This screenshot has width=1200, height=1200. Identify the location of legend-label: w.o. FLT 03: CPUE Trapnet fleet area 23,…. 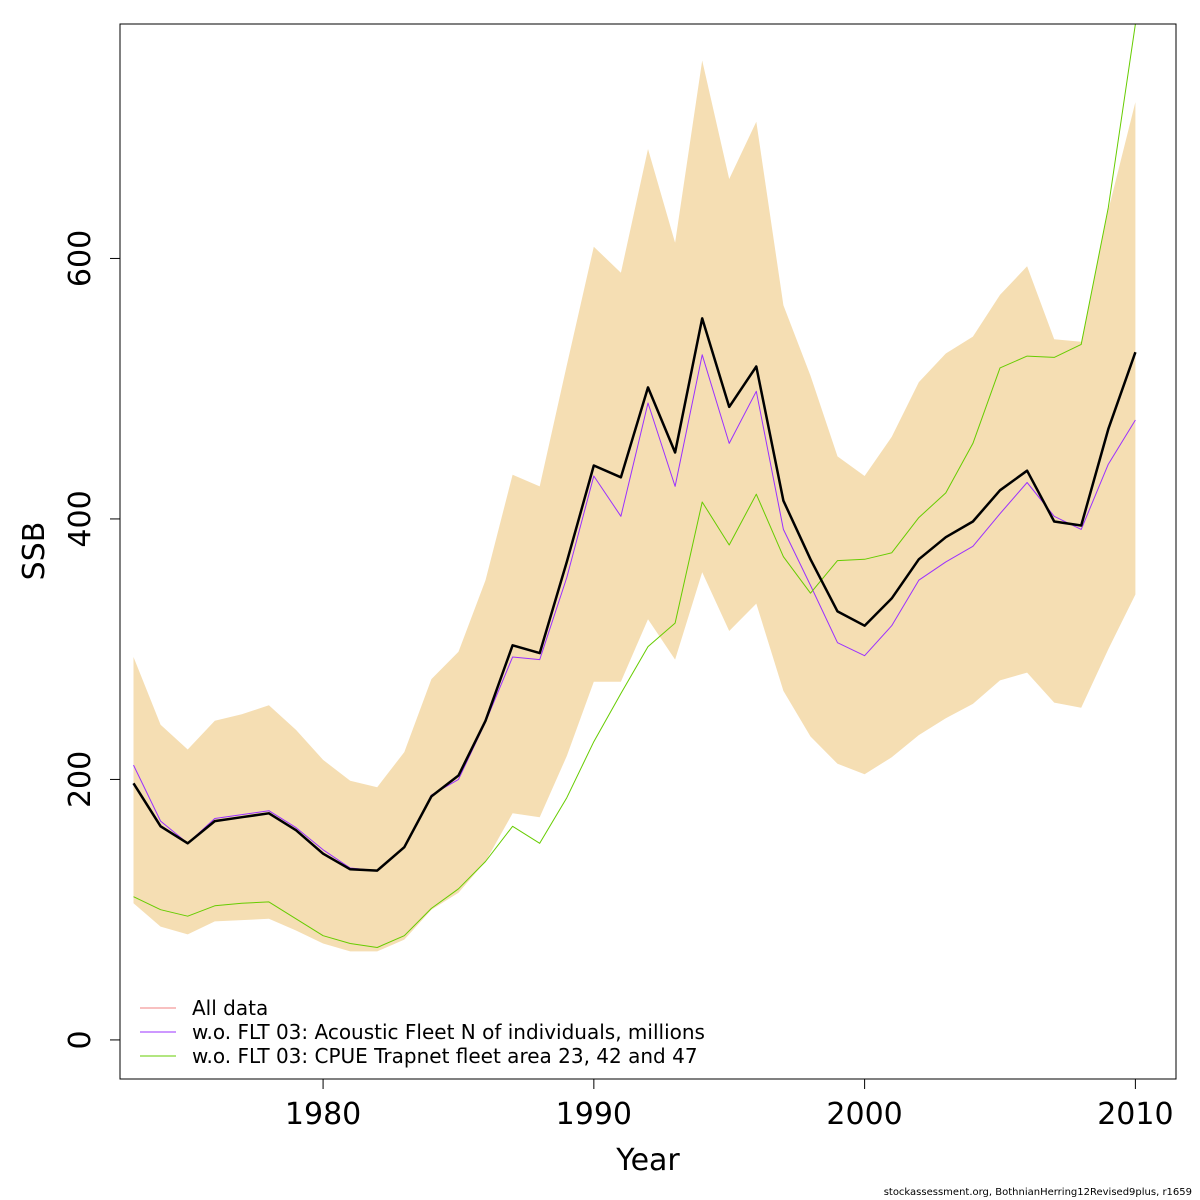
(445, 1056).